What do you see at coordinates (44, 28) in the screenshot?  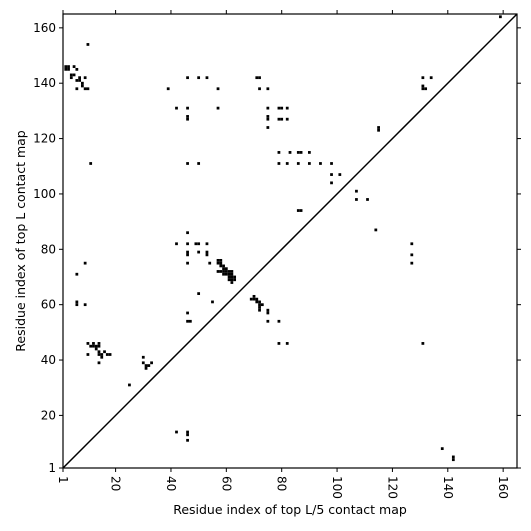 I see `y-tick-label: 160` at bounding box center [44, 28].